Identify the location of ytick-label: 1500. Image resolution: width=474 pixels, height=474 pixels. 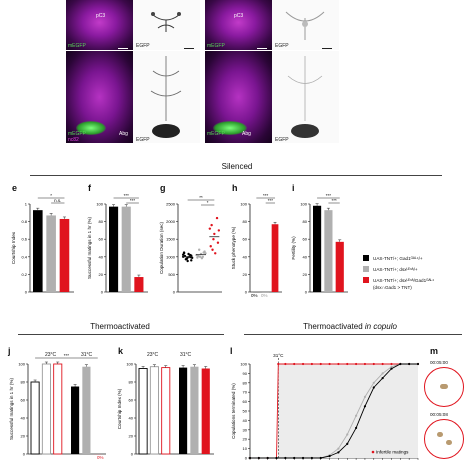
(171, 239).